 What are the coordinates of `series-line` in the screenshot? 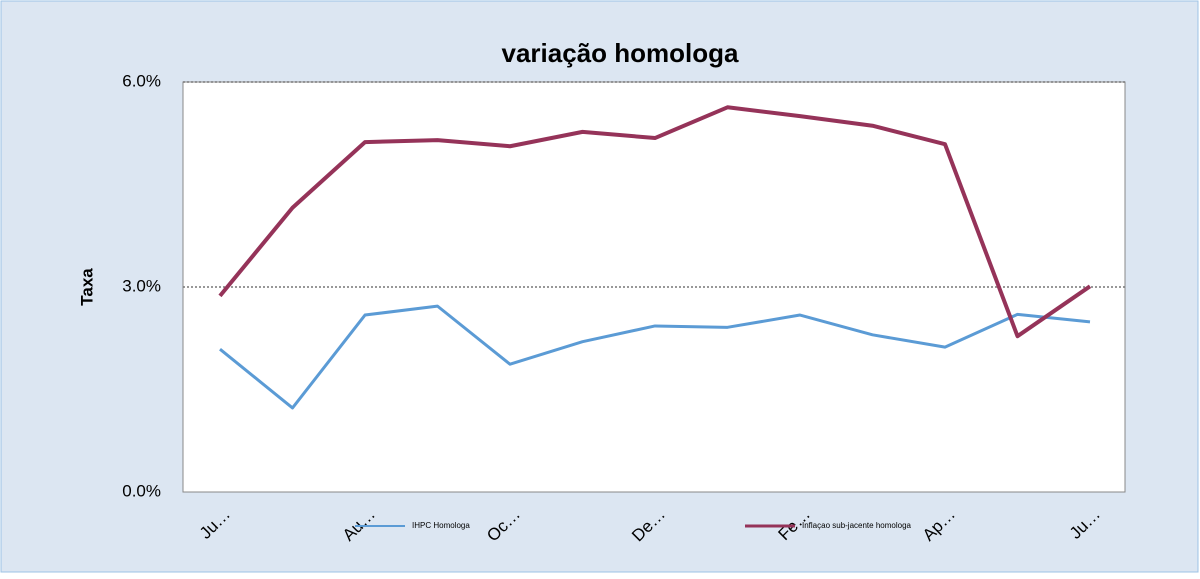 It's located at (655, 357).